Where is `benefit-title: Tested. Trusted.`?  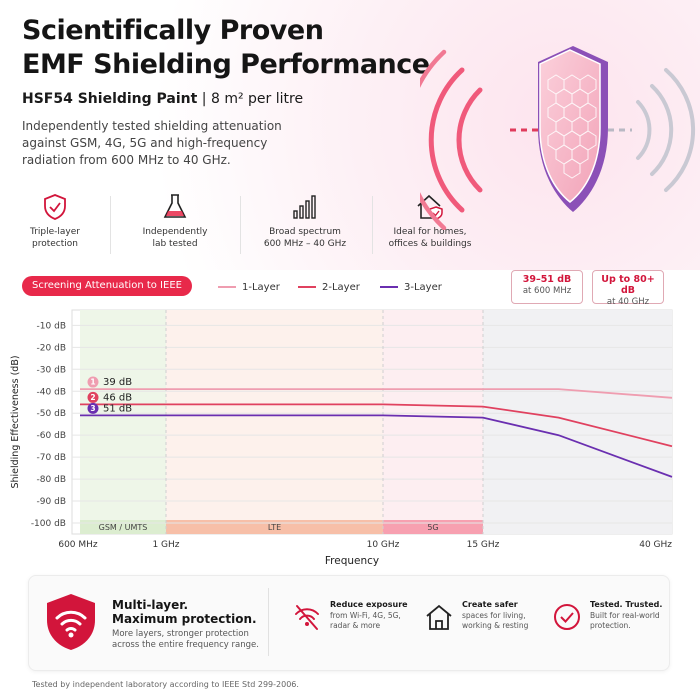
benefit-title: Tested. Trusted. is located at coordinates (626, 604).